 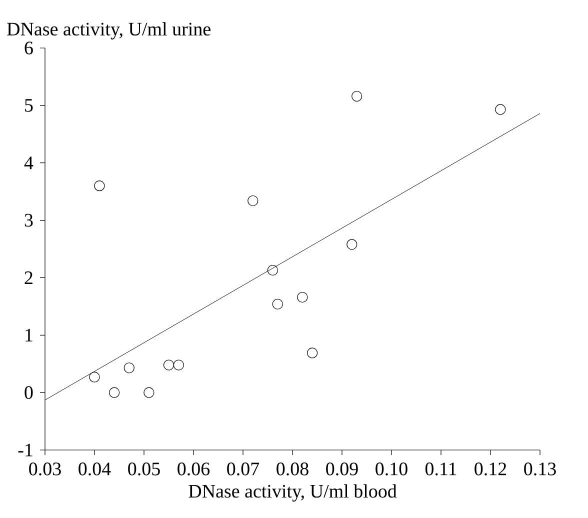 I want to click on x-tick-label: 0.03, so click(x=45, y=469).